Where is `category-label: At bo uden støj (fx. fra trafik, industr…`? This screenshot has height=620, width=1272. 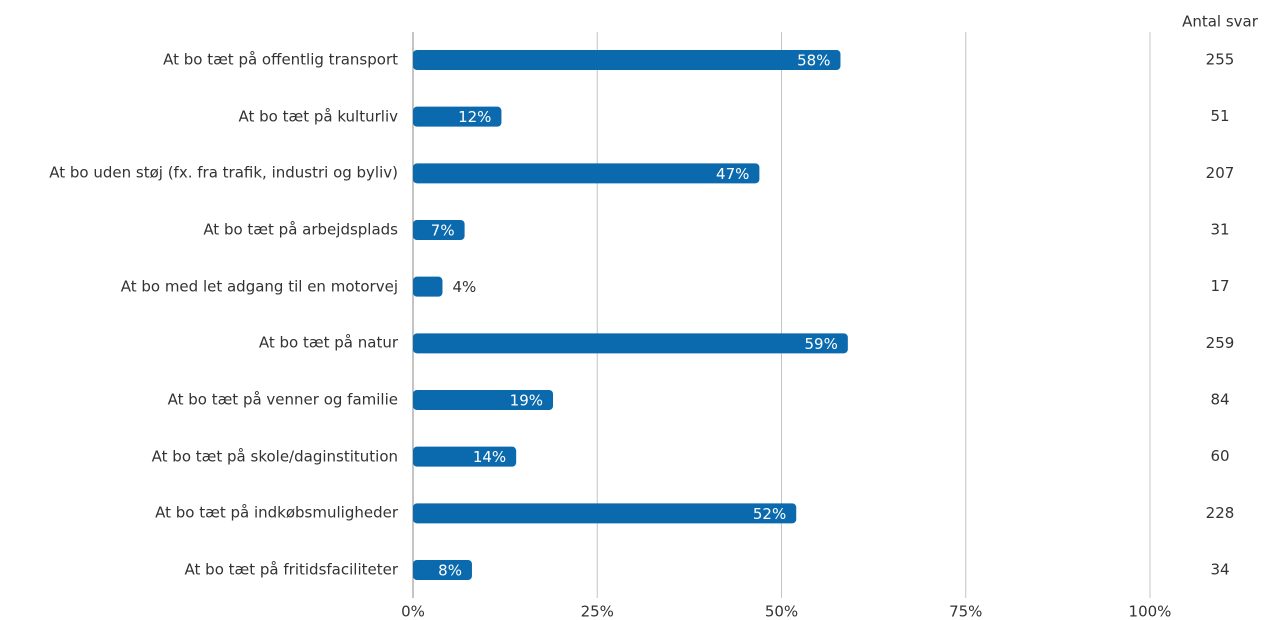
category-label: At bo uden støj (fx. fra trafik, industr… is located at coordinates (223, 172).